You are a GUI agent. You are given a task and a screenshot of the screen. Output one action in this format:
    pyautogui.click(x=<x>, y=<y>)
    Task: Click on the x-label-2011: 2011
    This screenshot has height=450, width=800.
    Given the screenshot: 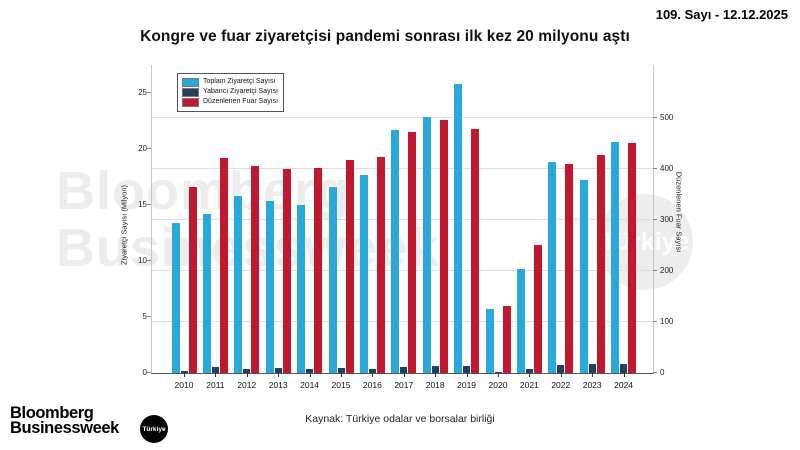 What is the action you would take?
    pyautogui.click(x=215, y=385)
    